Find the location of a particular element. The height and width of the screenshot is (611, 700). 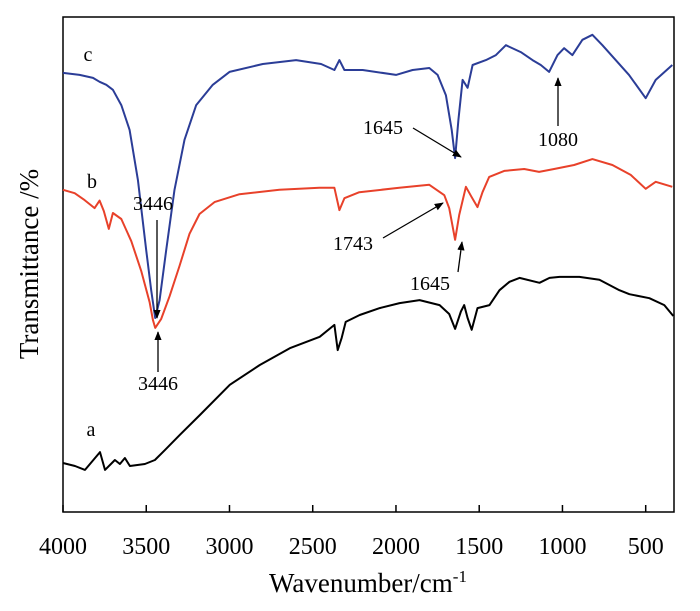

peak-annotation: 1743 is located at coordinates (353, 244).